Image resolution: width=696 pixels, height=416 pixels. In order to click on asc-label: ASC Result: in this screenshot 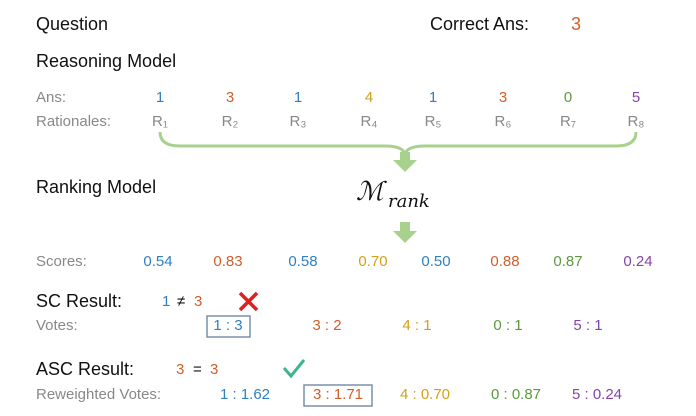, I will do `click(85, 369)`.